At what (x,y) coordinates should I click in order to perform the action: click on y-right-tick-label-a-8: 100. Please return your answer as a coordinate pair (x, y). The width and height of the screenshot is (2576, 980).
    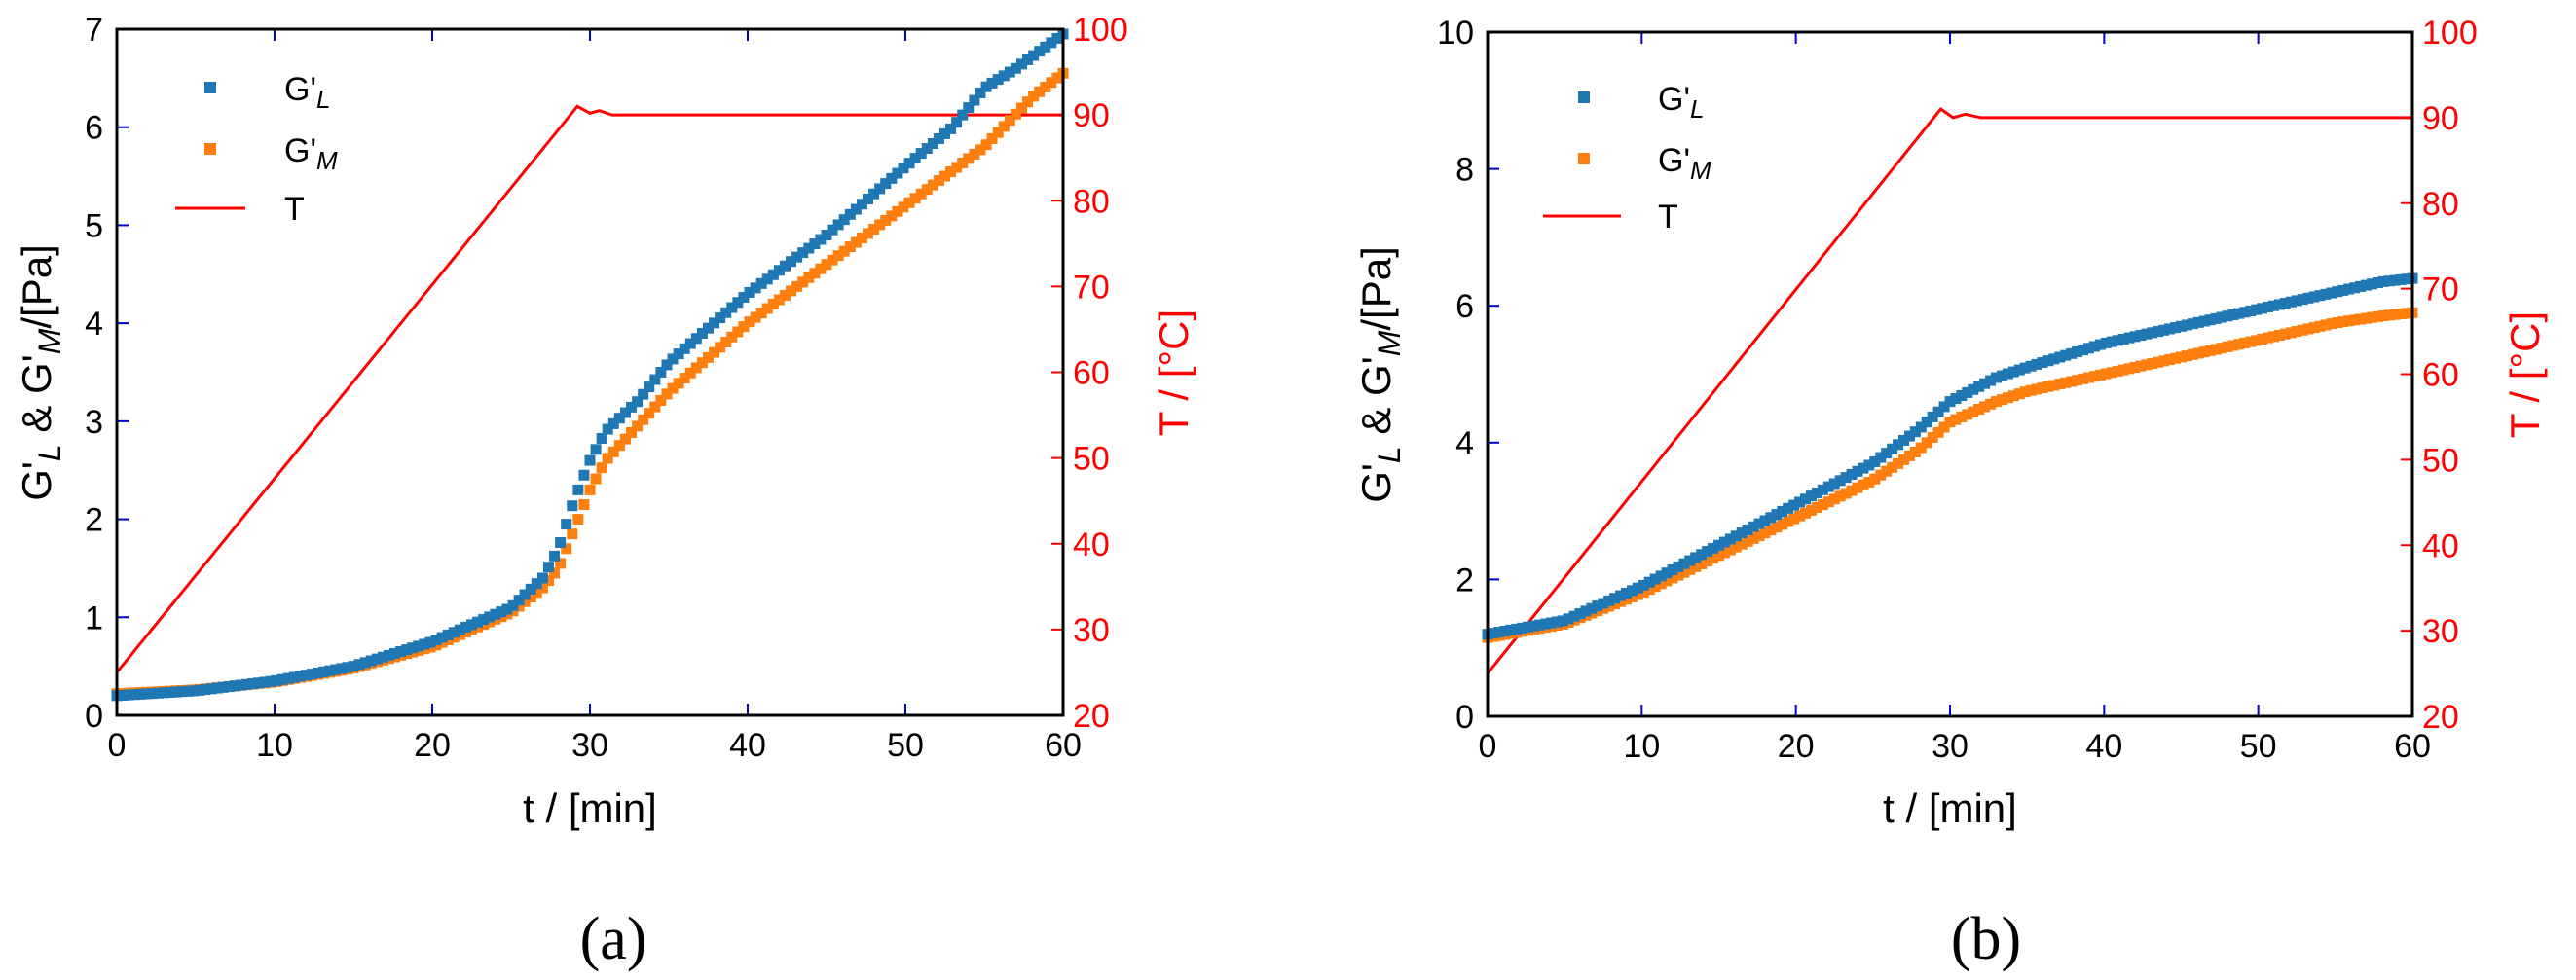
    Looking at the image, I should click on (1100, 30).